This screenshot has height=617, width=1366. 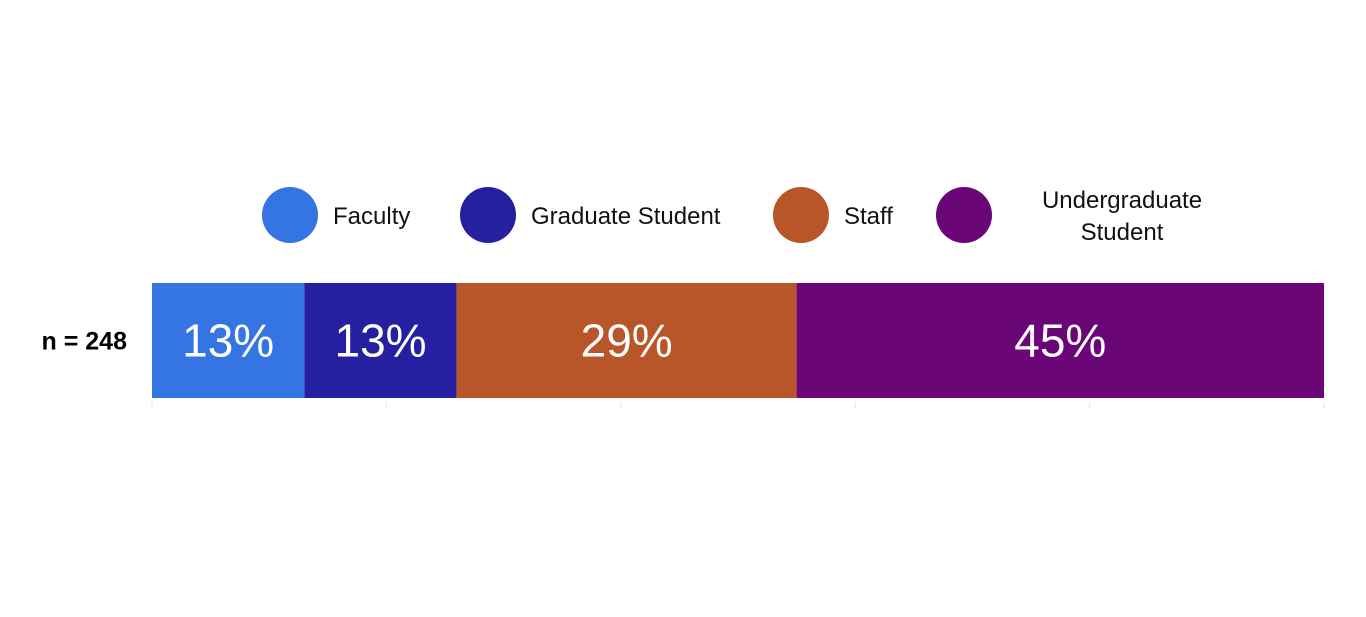 I want to click on data-label-undergraduate-student: 45%, so click(x=1060, y=341).